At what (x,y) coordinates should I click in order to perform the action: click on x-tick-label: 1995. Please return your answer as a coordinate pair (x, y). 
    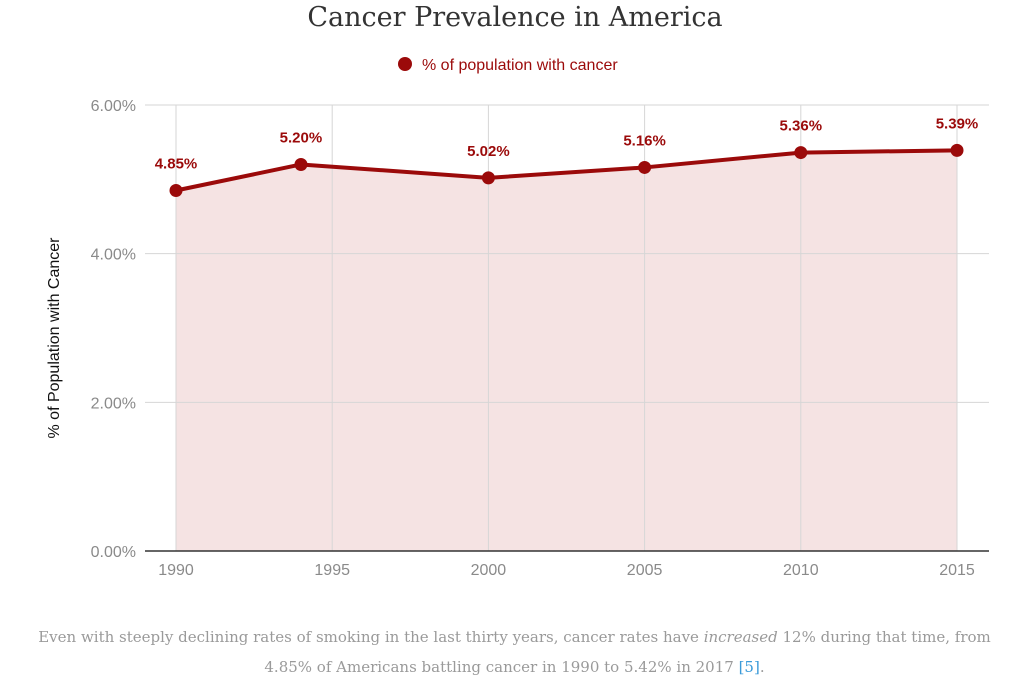
    Looking at the image, I should click on (332, 570).